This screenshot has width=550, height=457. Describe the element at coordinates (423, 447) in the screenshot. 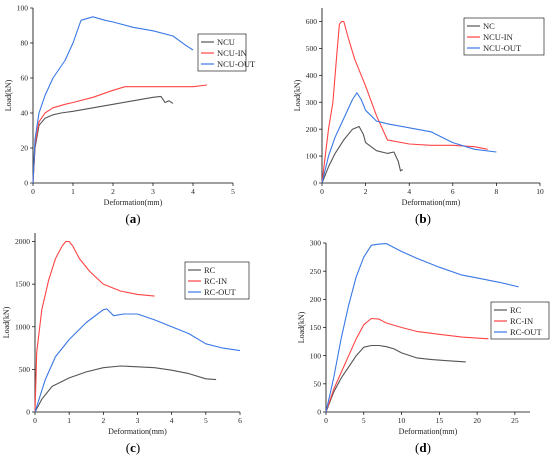

I see `panel-label-d: (d)` at that location.